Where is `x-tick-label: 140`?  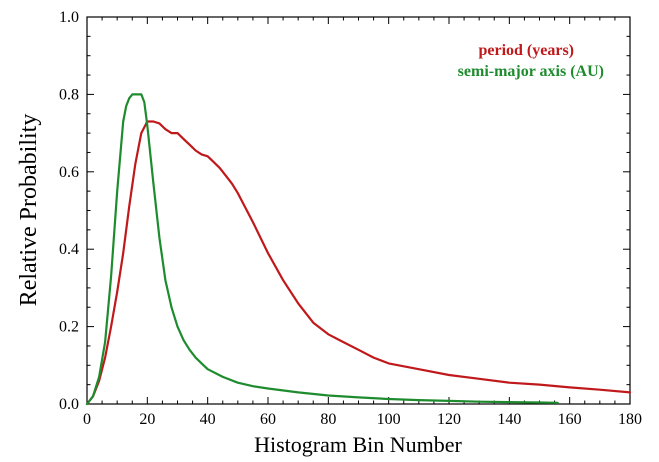
x-tick-label: 140 is located at coordinates (509, 419).